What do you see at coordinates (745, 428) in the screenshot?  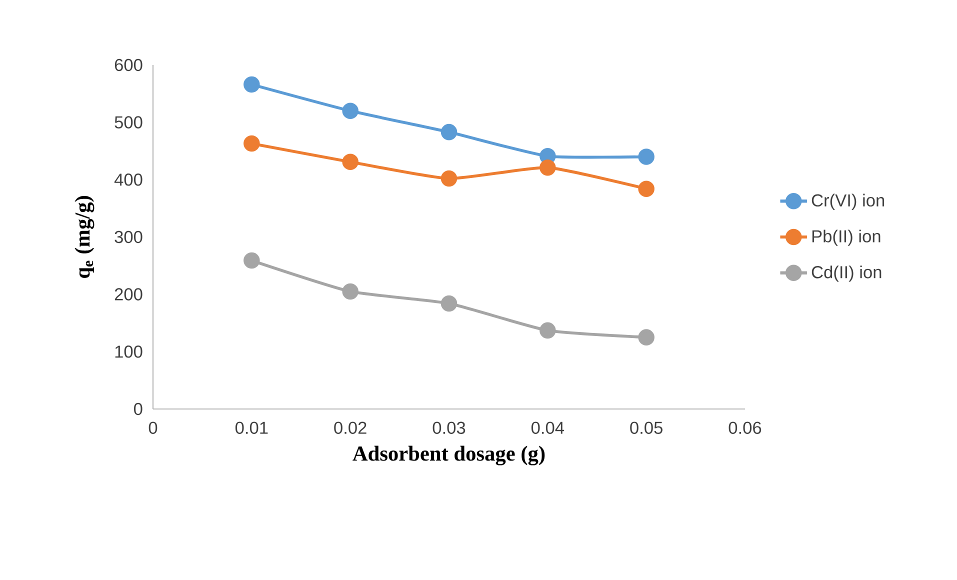 I see `x-tick-label: 0.06` at bounding box center [745, 428].